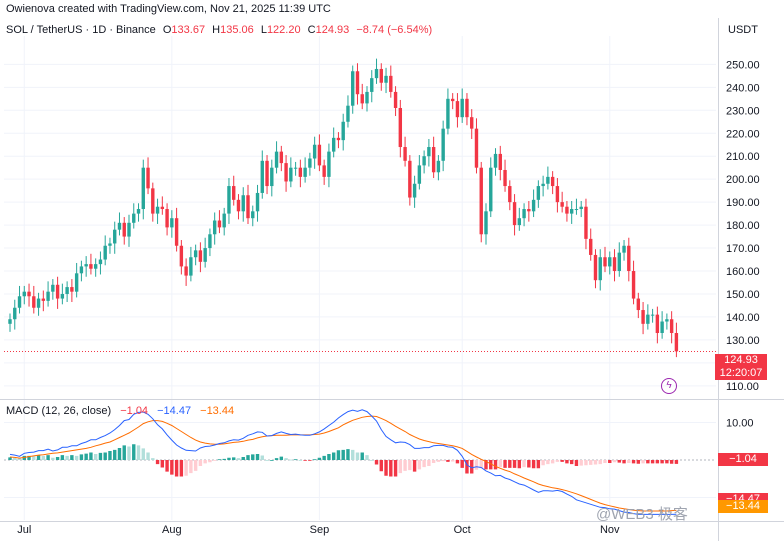  Describe the element at coordinates (743, 295) in the screenshot. I see `y-tick-label: 150.00` at that location.